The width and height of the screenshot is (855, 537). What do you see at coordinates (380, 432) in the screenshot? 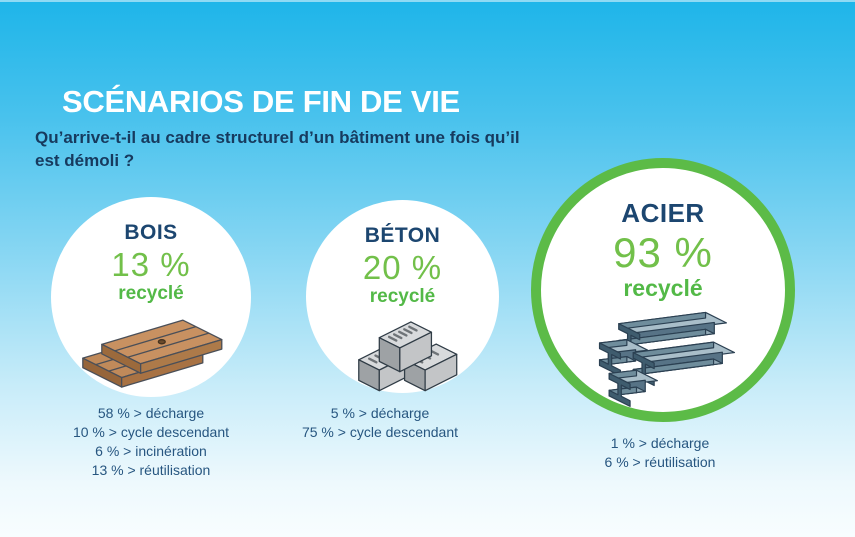
I see `breakdown-line: 75 % > cycle descendant` at bounding box center [380, 432].